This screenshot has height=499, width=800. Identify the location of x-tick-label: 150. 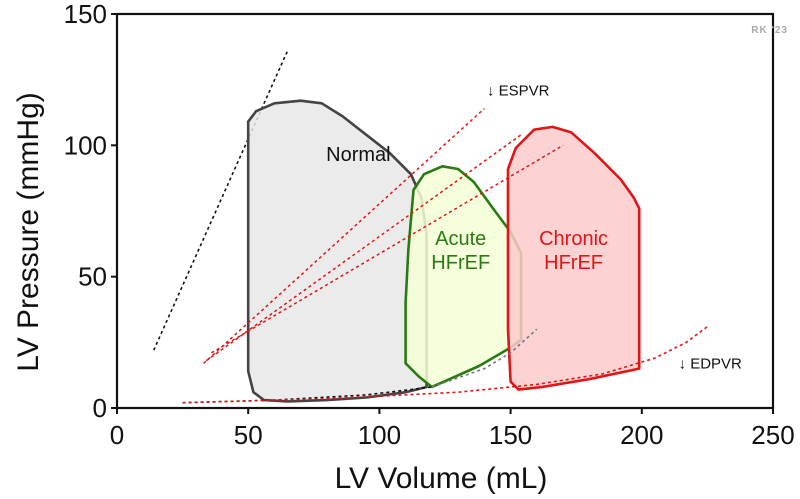
(510, 435).